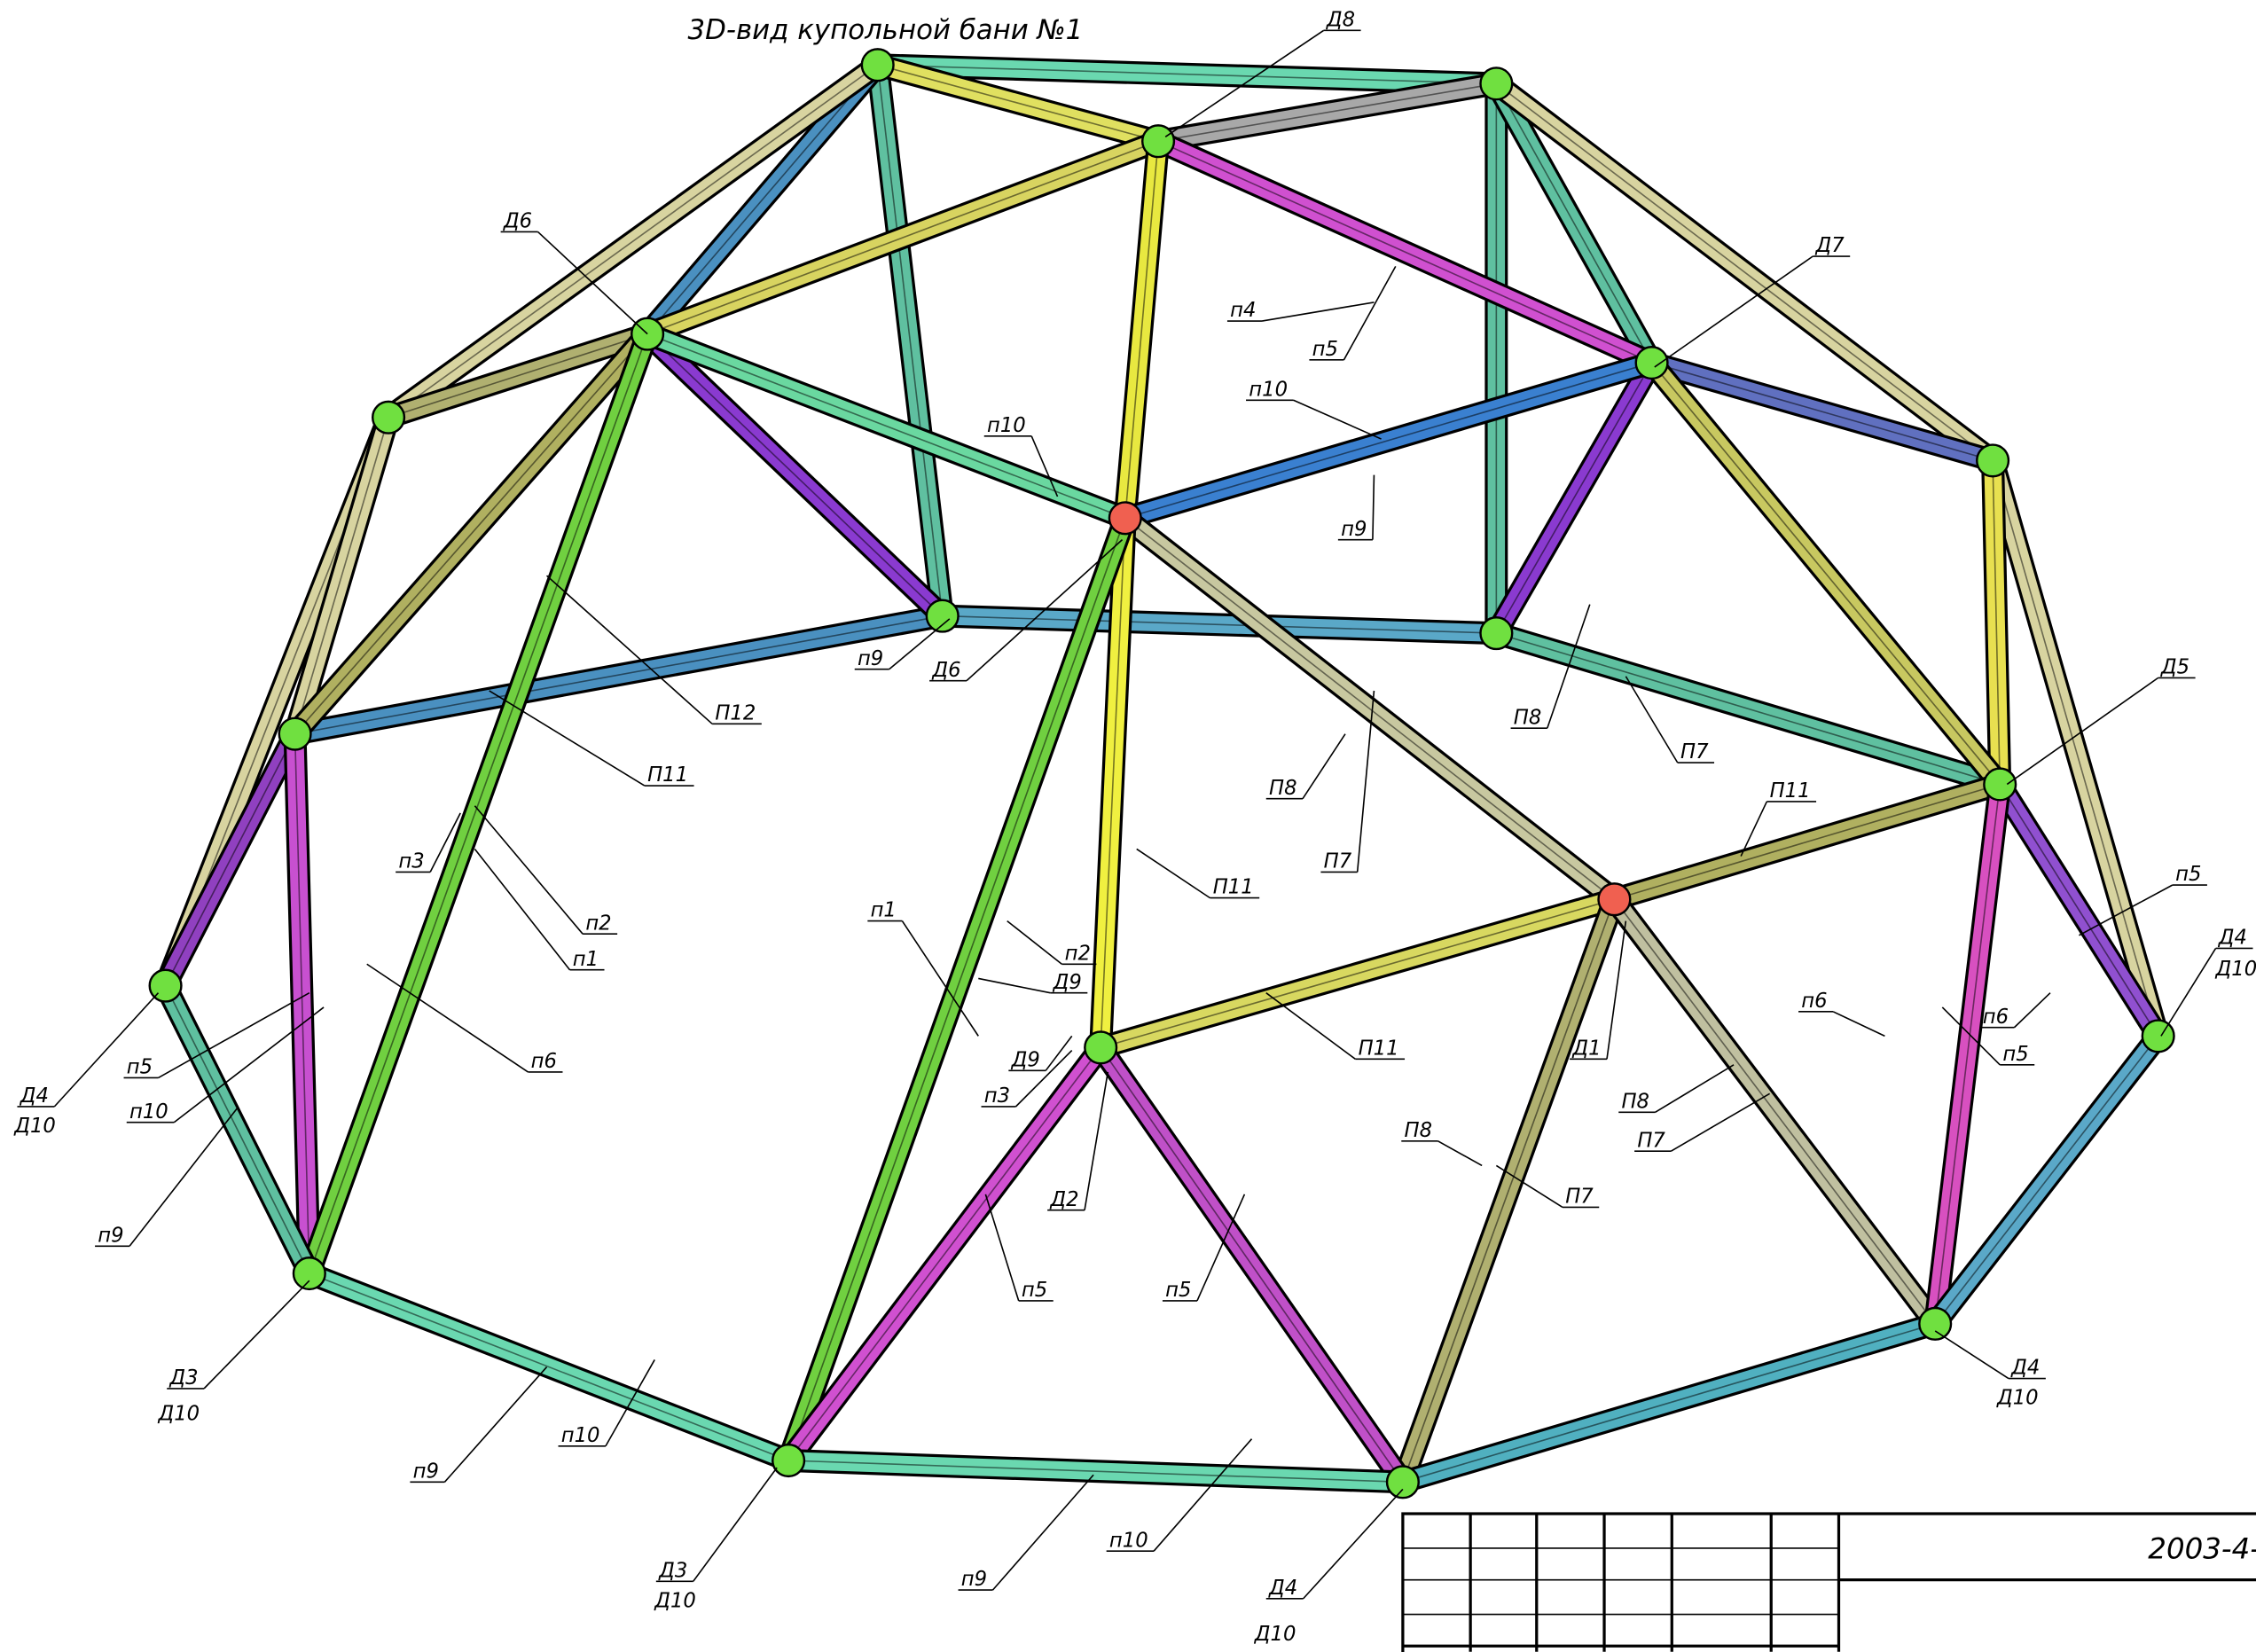 This screenshot has height=1652, width=2256. What do you see at coordinates (544, 1061) in the screenshot?
I see `callout-label: п6` at bounding box center [544, 1061].